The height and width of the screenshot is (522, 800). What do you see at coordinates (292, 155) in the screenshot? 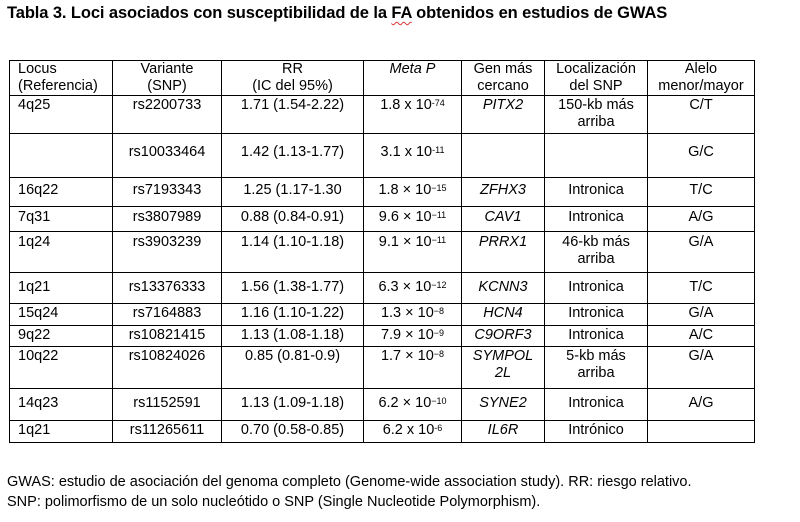
I see `cell-rr: 1.42 (1.13-1.77)` at bounding box center [292, 155].